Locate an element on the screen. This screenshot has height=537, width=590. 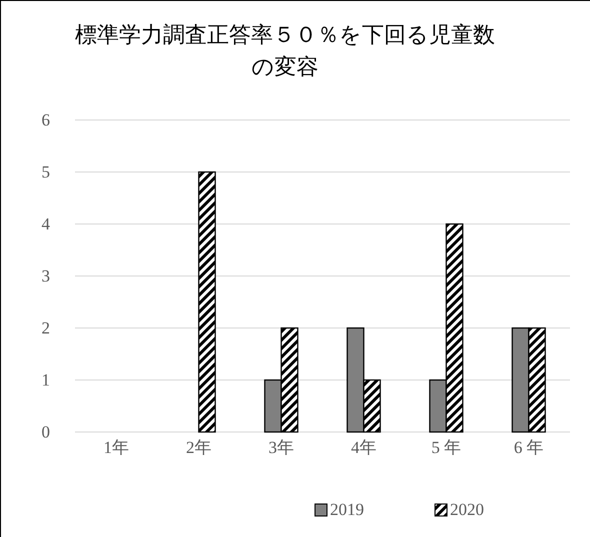
y-tick-label: 5 is located at coordinates (46, 172).